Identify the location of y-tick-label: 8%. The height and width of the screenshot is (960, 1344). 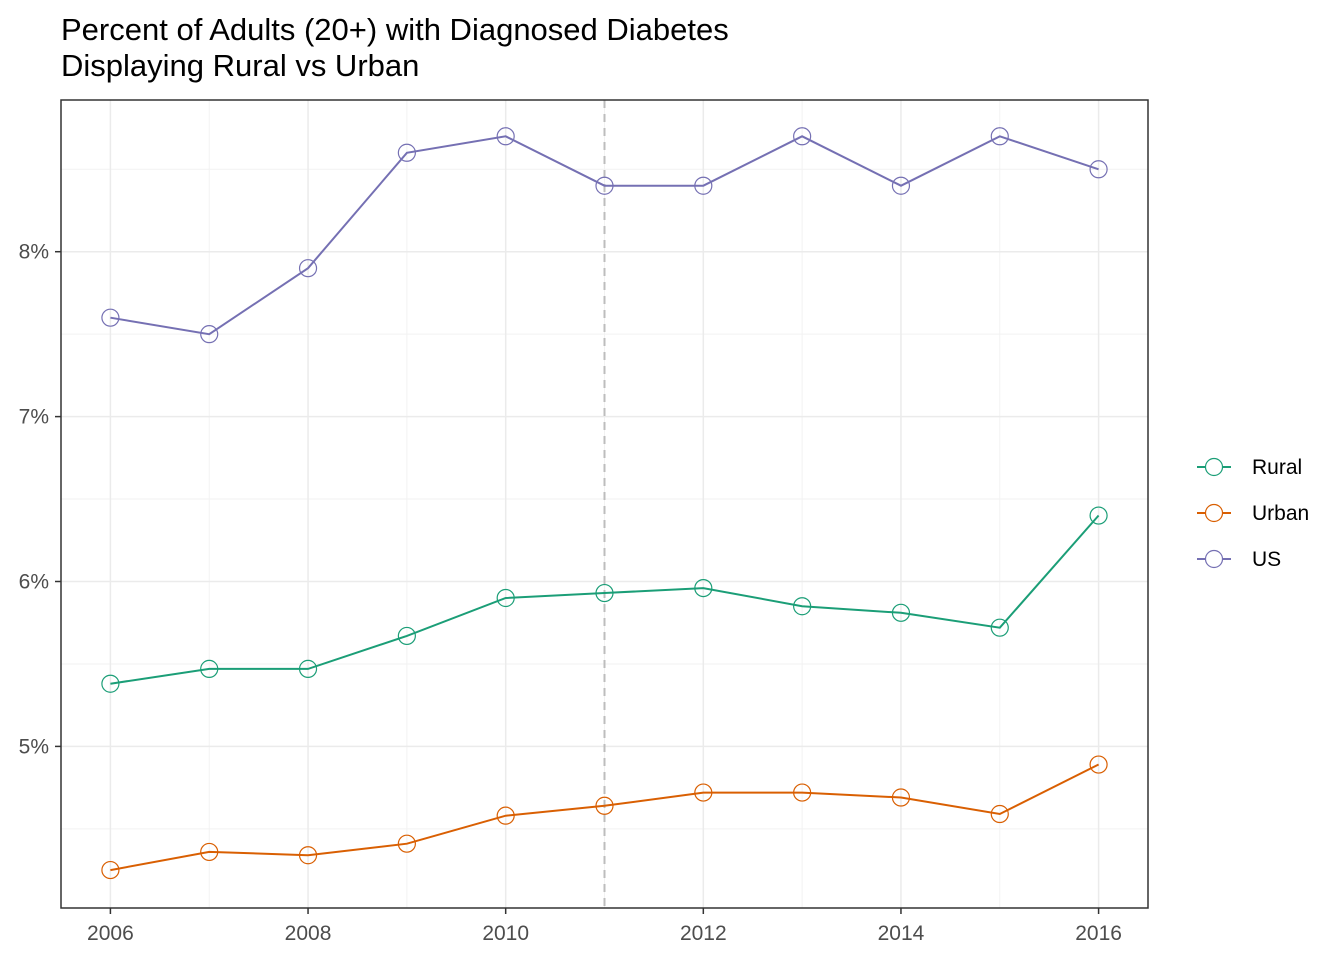
(34, 252).